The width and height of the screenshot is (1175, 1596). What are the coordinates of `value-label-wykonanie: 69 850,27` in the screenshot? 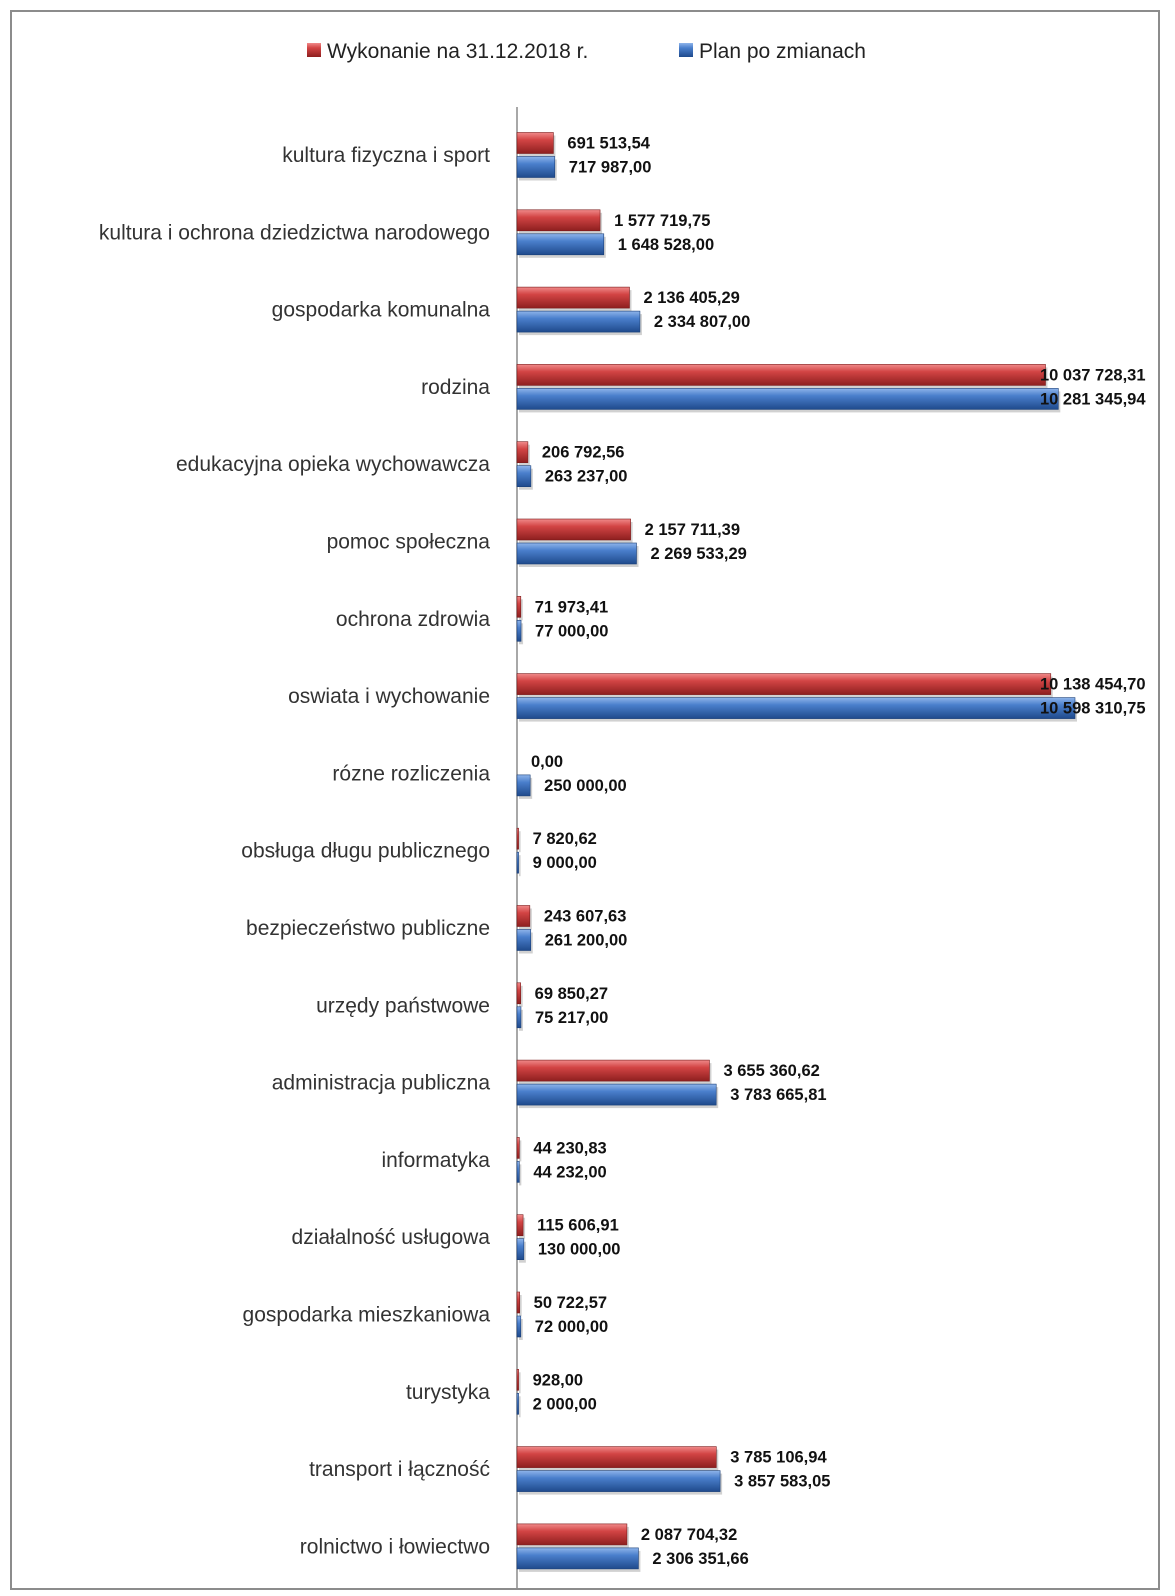 It's located at (571, 994).